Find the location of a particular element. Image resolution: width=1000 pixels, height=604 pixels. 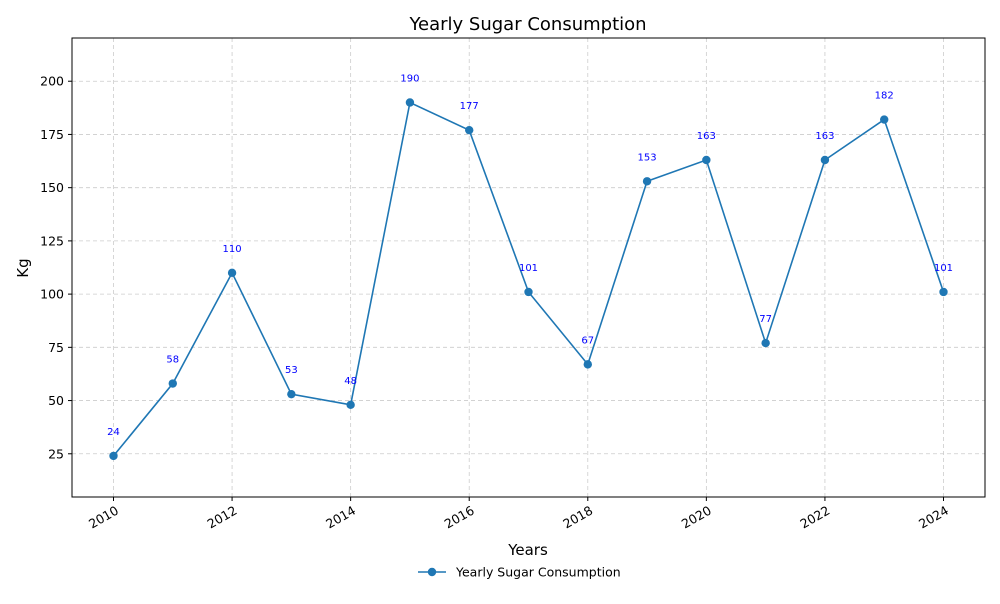

x-tick-label: 2010 is located at coordinates (103, 517).